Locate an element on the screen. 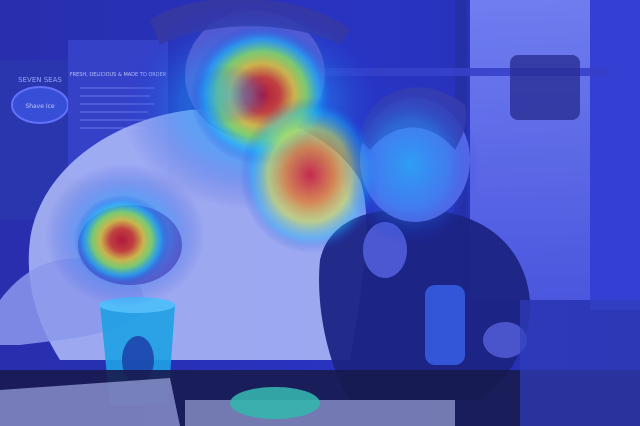  poster-sub-text: Shave Ice is located at coordinates (40, 106).